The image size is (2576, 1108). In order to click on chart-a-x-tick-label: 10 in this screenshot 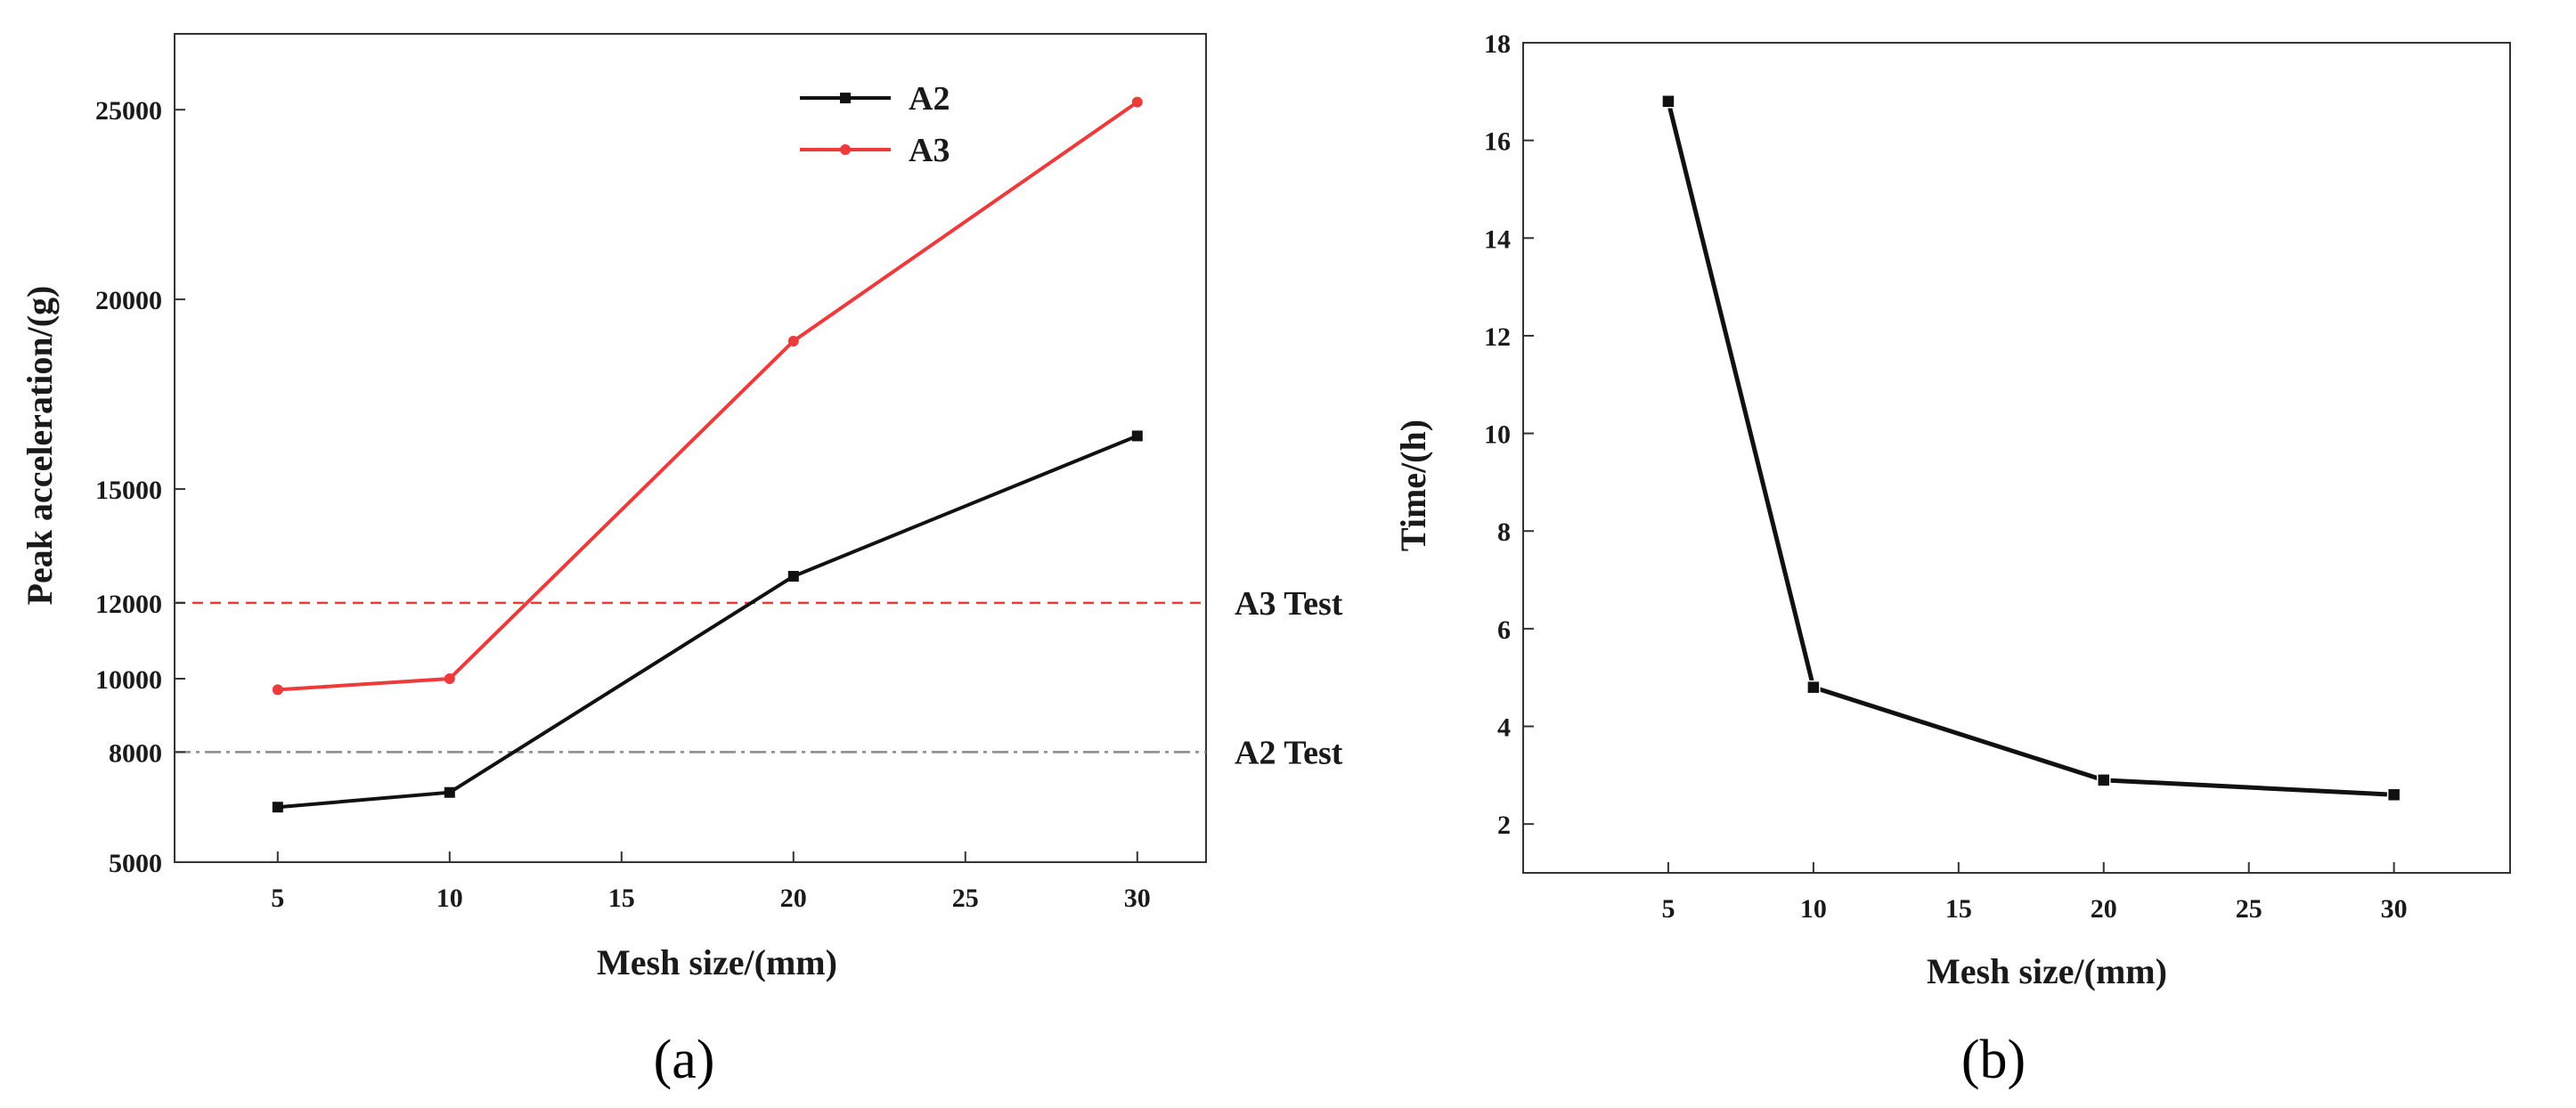, I will do `click(450, 898)`.